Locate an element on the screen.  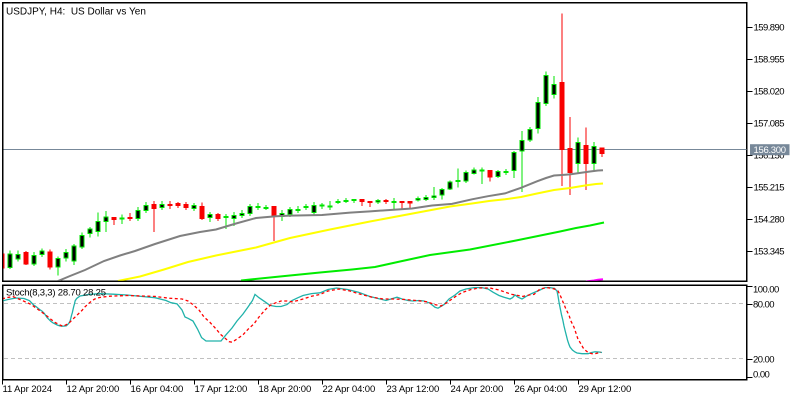
svg-text: Stoch(8,3,3) 28.70 28.25 is located at coordinates (56, 293).